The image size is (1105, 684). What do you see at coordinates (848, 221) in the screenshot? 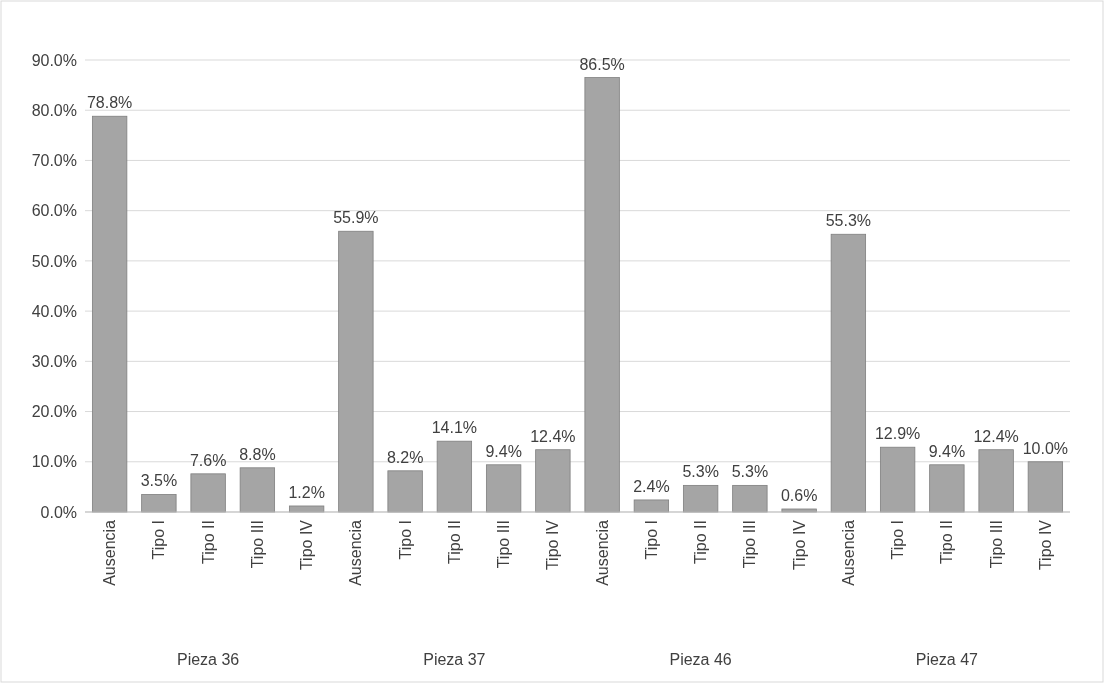
I see `data-label: 55.3%` at bounding box center [848, 221].